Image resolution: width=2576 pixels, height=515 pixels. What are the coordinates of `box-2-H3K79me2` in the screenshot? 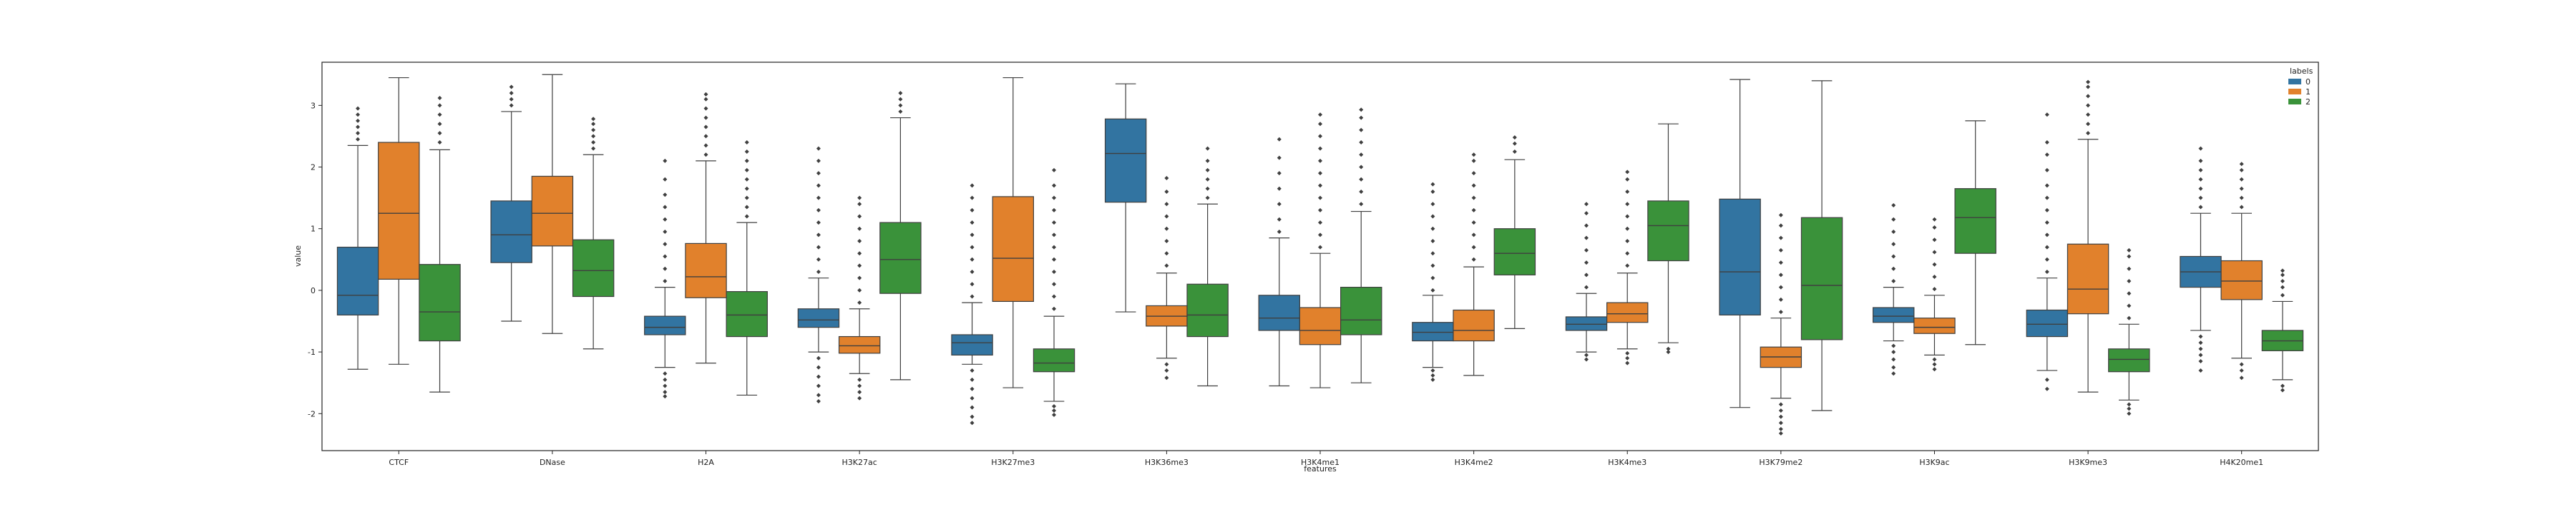 It's located at (1821, 246).